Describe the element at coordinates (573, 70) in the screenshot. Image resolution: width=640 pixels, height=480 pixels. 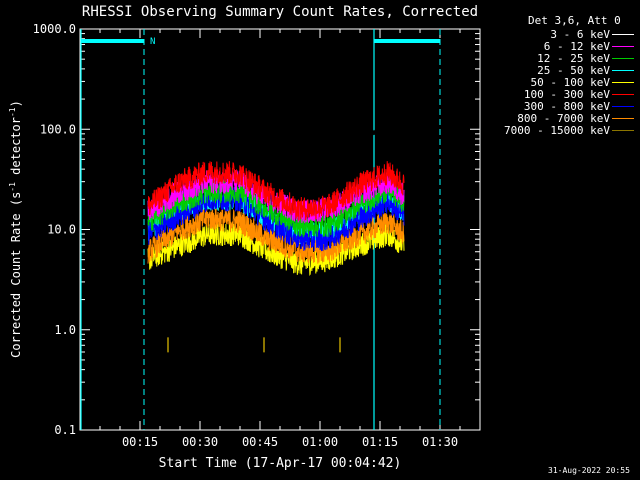
I see `legend-label: 25 - 50 keV` at that location.